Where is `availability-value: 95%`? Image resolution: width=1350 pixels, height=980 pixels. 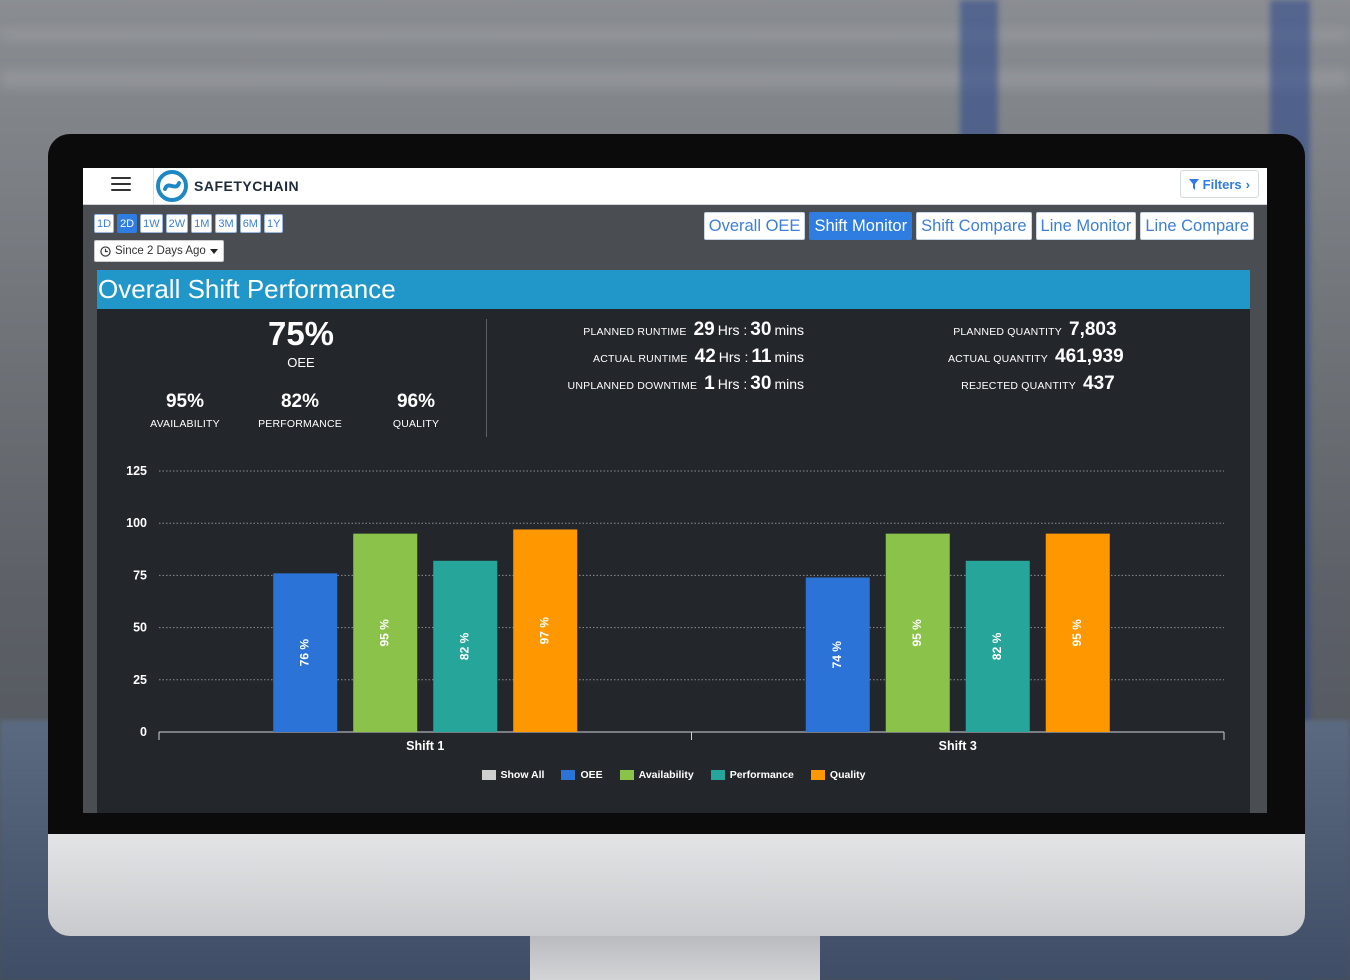
availability-value: 95% is located at coordinates (185, 401).